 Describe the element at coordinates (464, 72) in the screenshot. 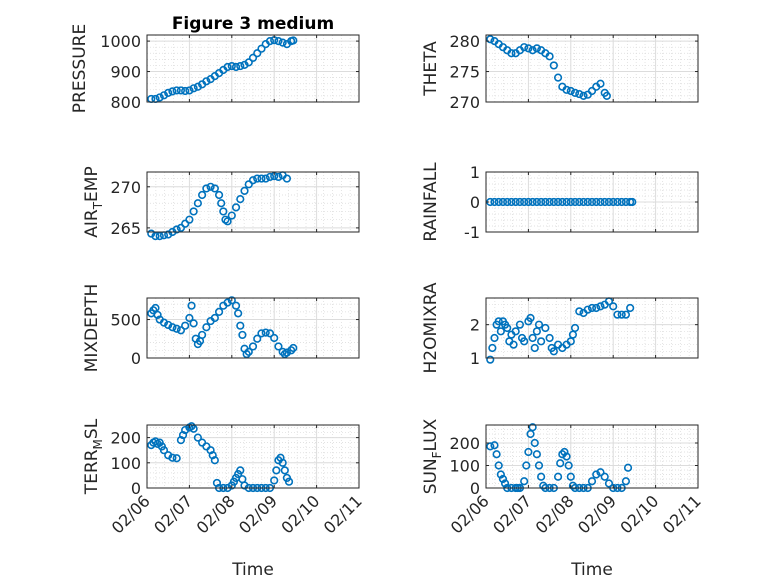

I see `y-tick-label: 275` at that location.